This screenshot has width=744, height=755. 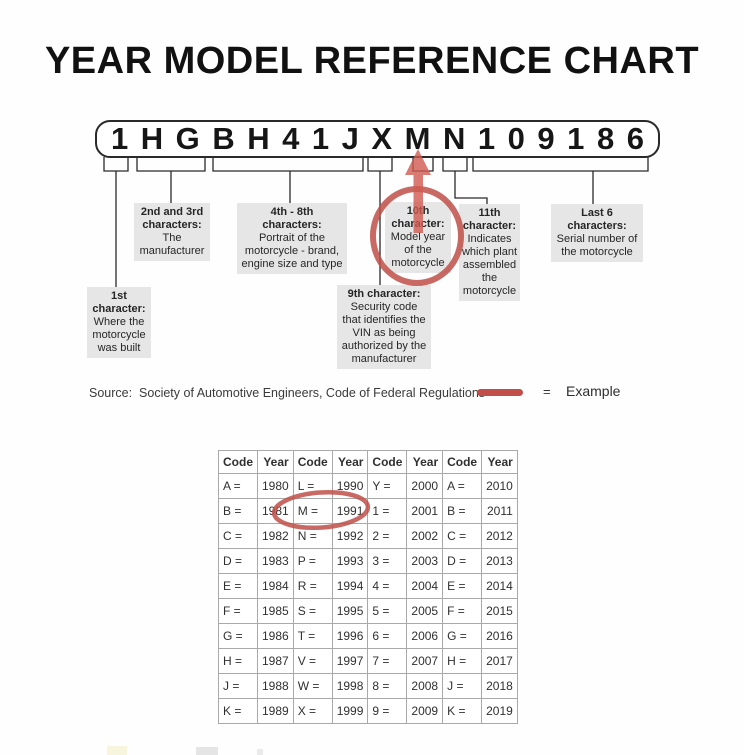 I want to click on year-cell: 1984, so click(x=275, y=586).